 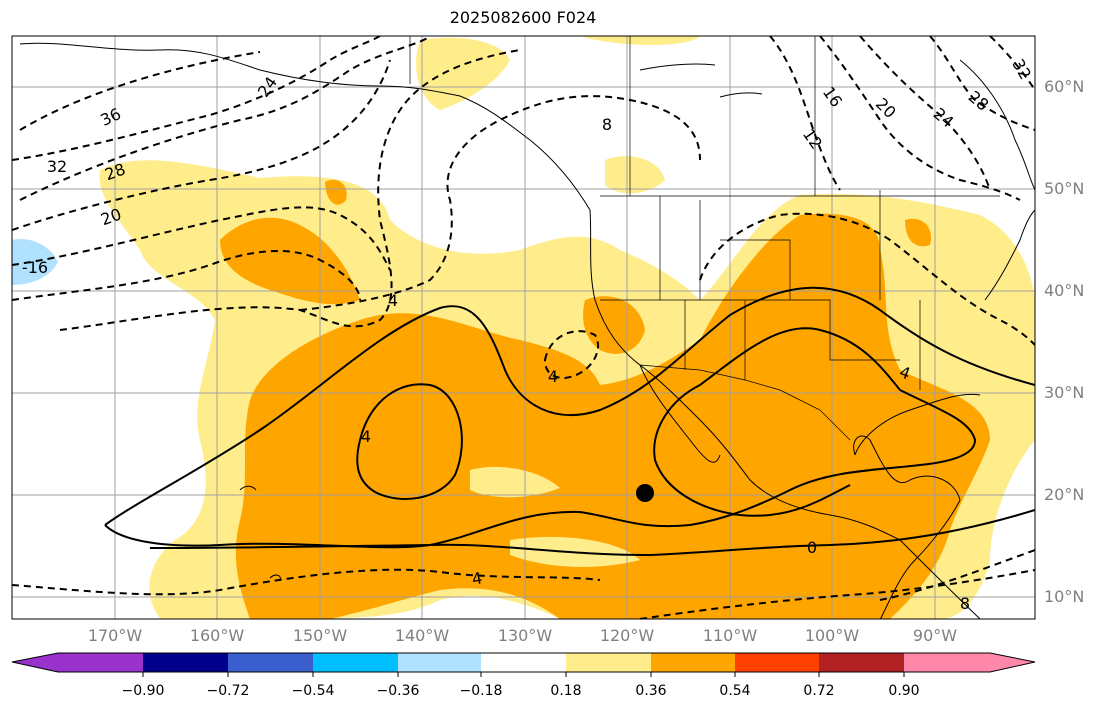 What do you see at coordinates (143, 691) in the screenshot?
I see `colorbar-tick-label: −0.90` at bounding box center [143, 691].